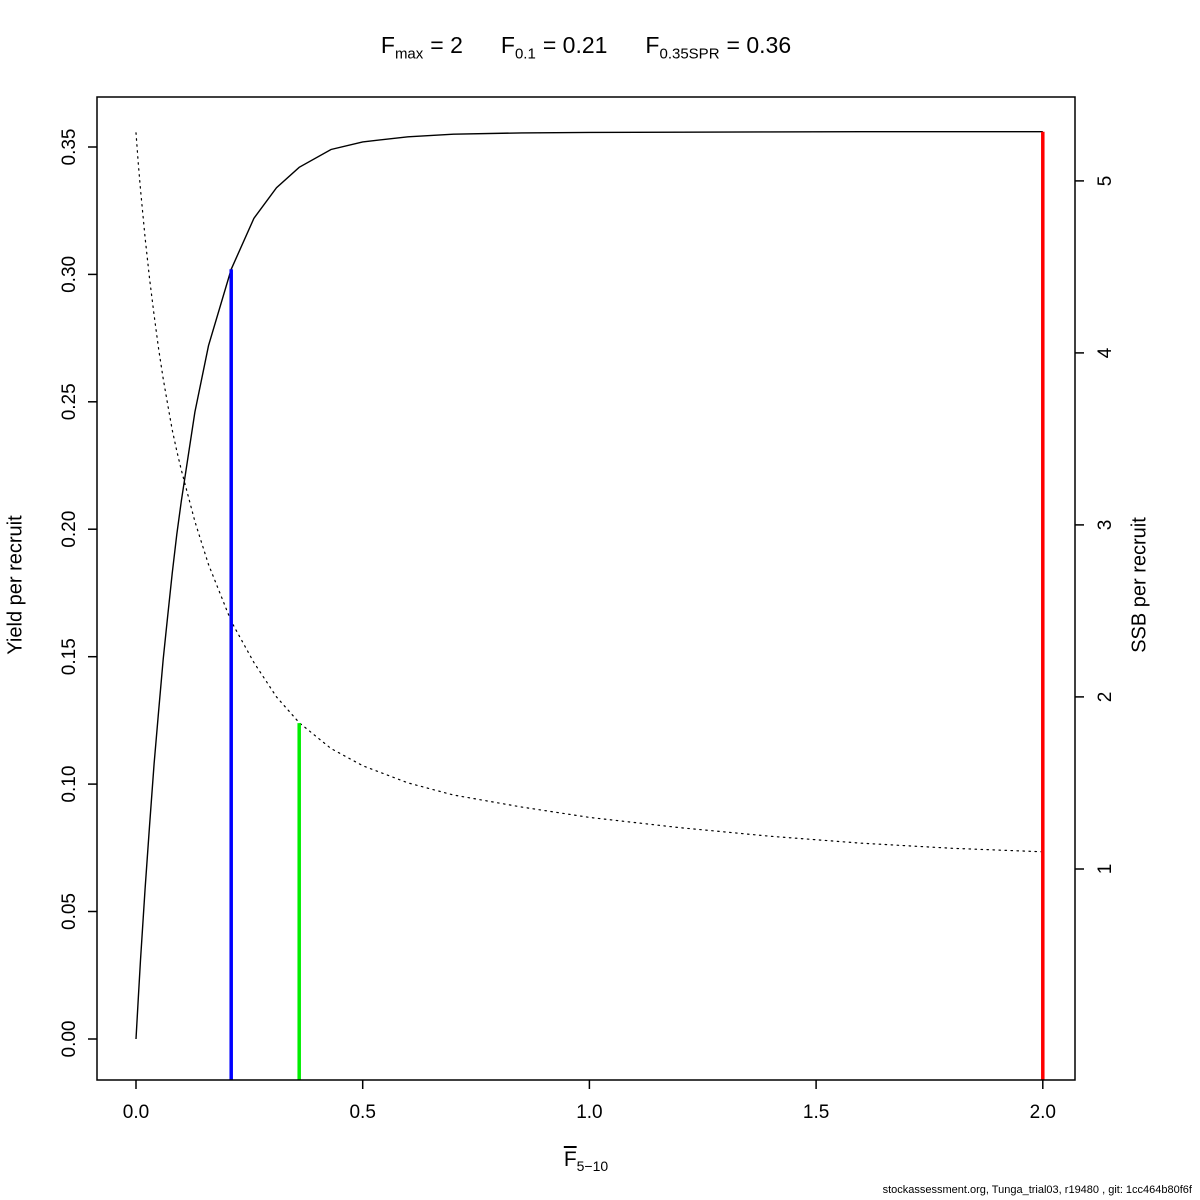  Describe the element at coordinates (575, 45) in the screenshot. I see `stat-f01-value: = 0.21` at that location.